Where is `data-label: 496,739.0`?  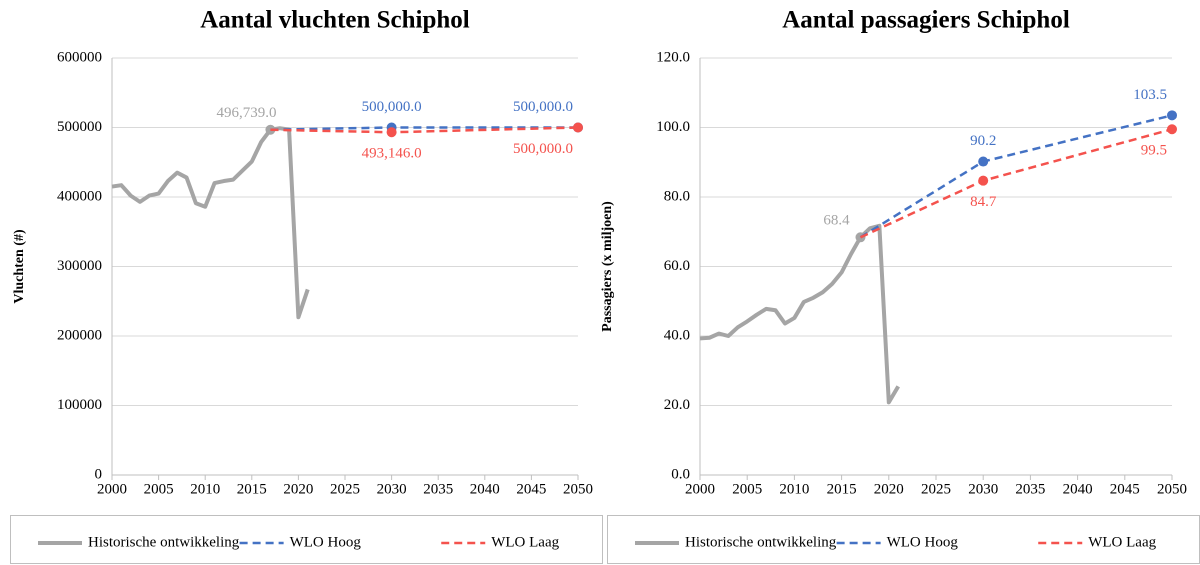
data-label: 496,739.0 is located at coordinates (246, 113).